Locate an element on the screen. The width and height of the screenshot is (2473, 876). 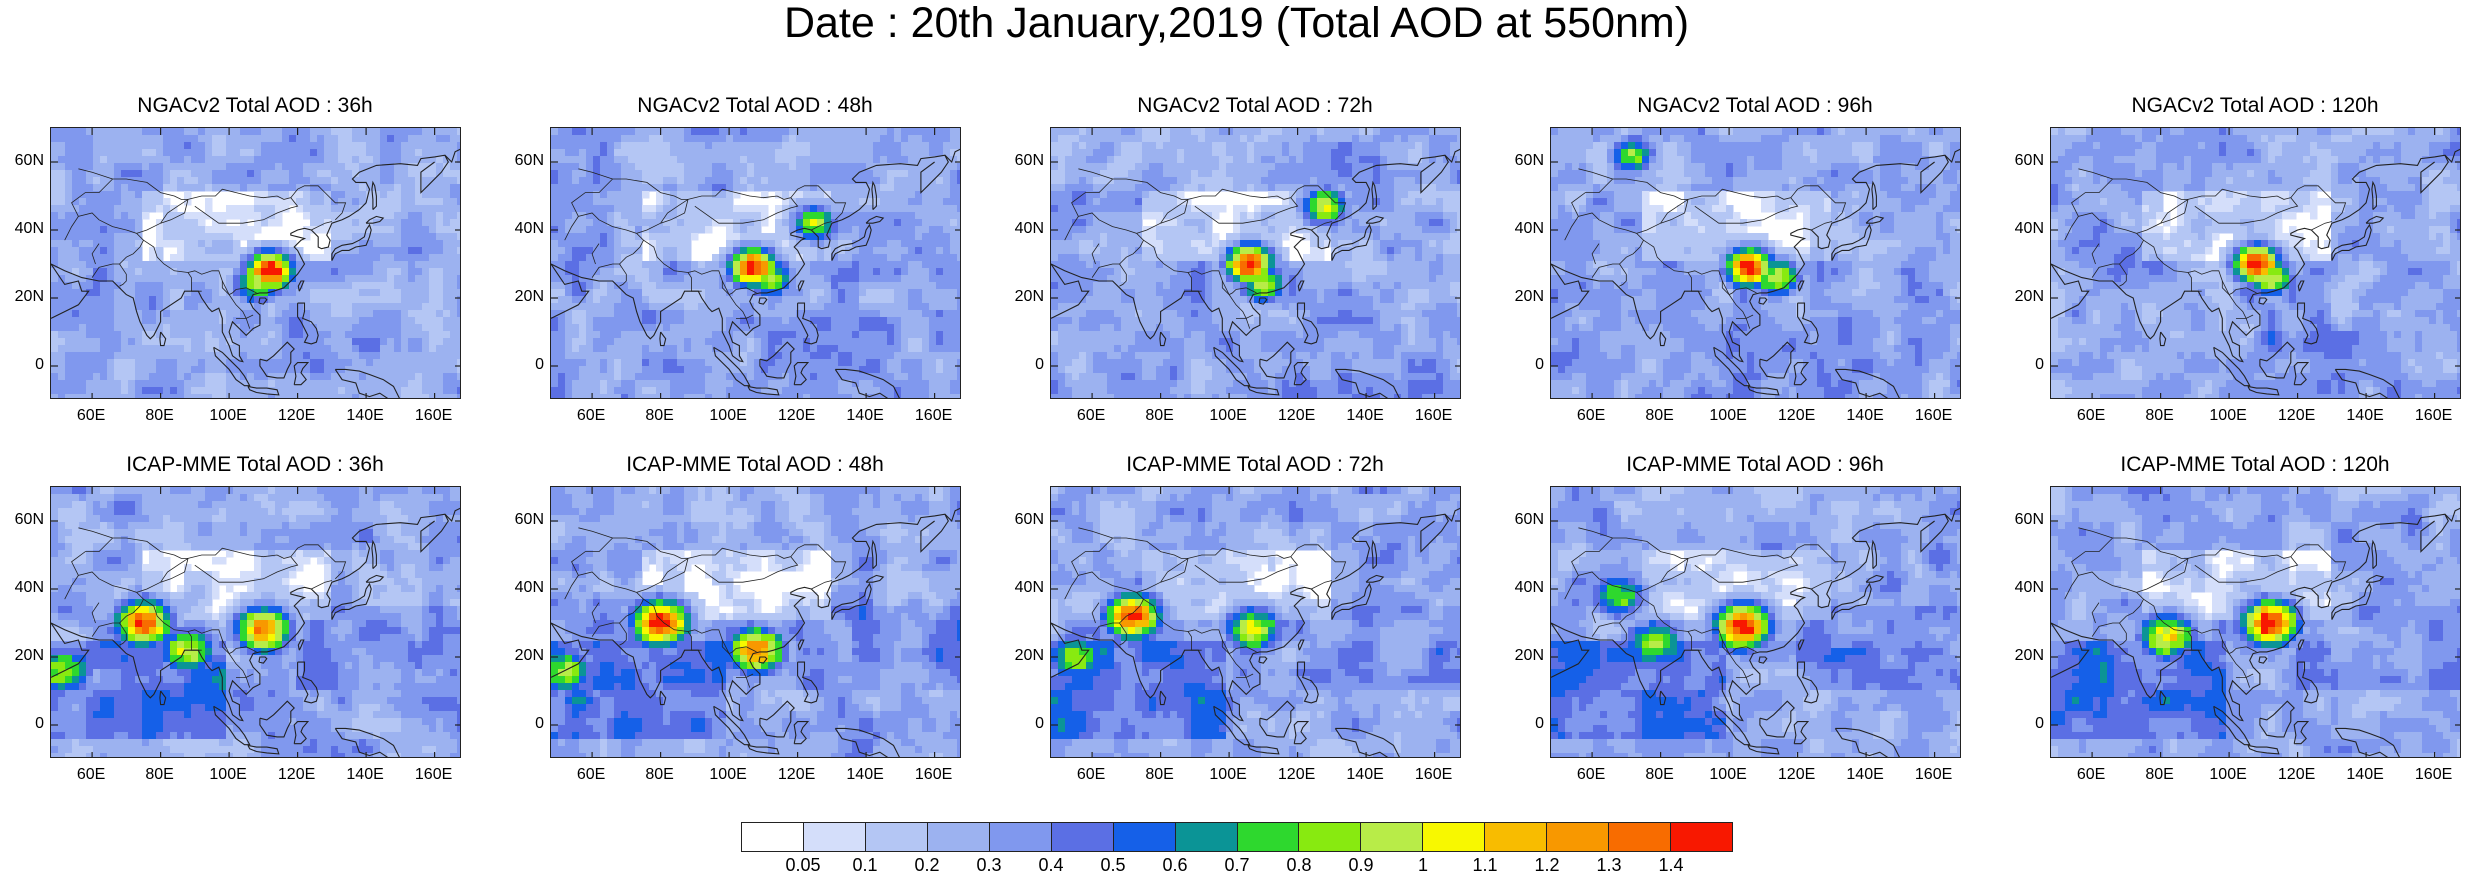
panel-title: NGACv2 Total AOD : 72h is located at coordinates (1255, 106).